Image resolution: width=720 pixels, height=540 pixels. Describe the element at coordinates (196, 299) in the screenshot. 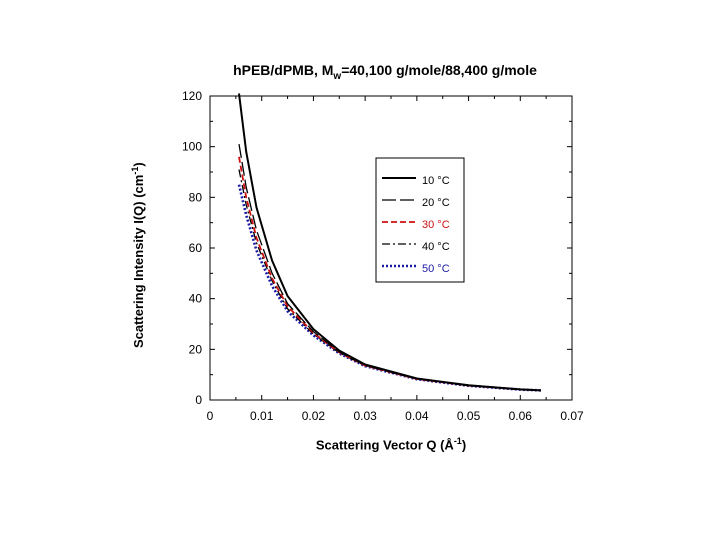

I see `y-tick-label: 40` at that location.